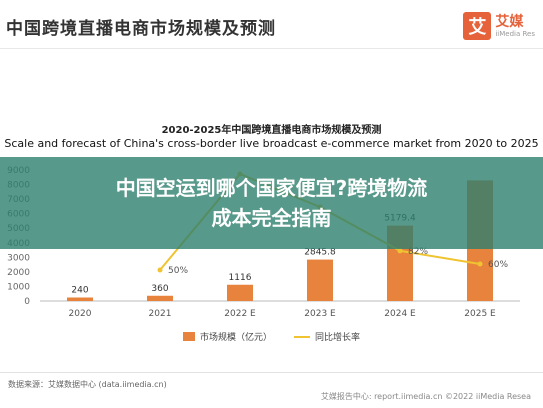 This screenshot has width=543, height=408. I want to click on logo-name-en: iiMedia Res, so click(515, 33).